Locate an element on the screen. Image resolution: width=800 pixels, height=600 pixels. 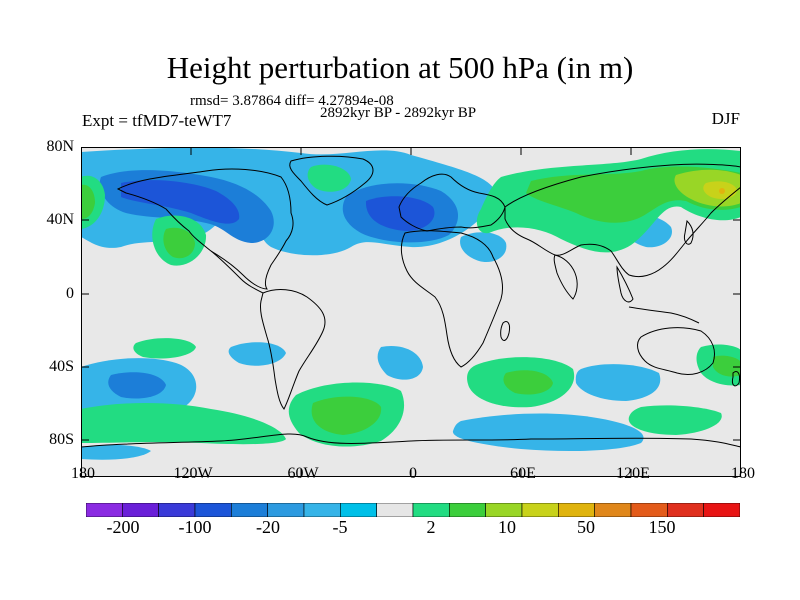
colorbar-label: -200 is located at coordinates (123, 527).